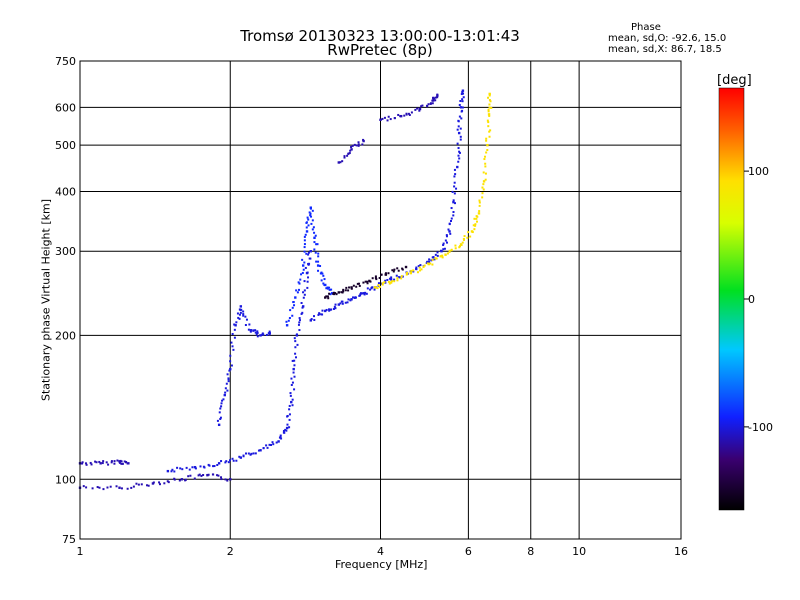 The height and width of the screenshot is (600, 800). What do you see at coordinates (530, 551) in the screenshot?
I see `x-tick-label: 8` at bounding box center [530, 551].